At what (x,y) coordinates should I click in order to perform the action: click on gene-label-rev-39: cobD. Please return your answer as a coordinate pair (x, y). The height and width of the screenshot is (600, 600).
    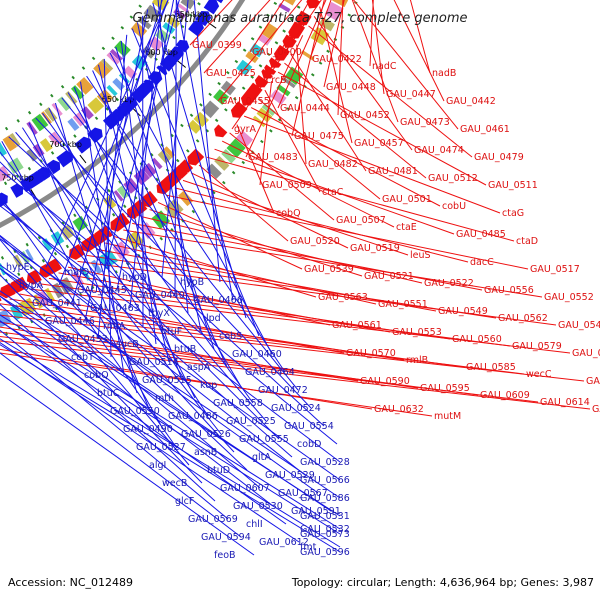
    Looking at the image, I should click on (309, 444).